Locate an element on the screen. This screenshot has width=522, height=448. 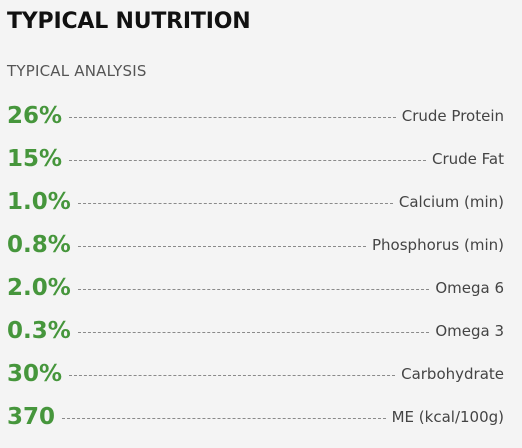
analysis-value: 1.0% is located at coordinates (39, 201).